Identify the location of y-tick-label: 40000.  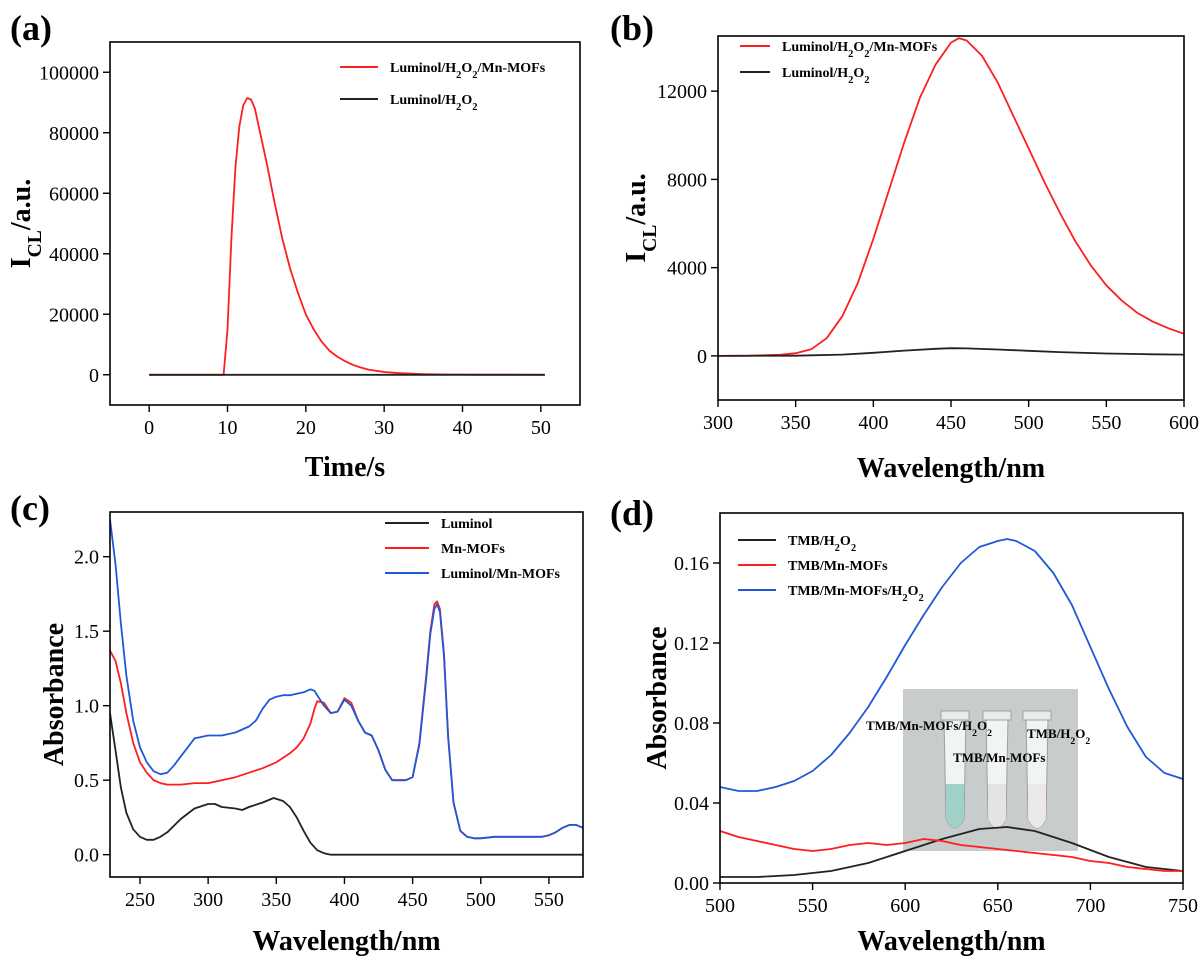
(74, 255).